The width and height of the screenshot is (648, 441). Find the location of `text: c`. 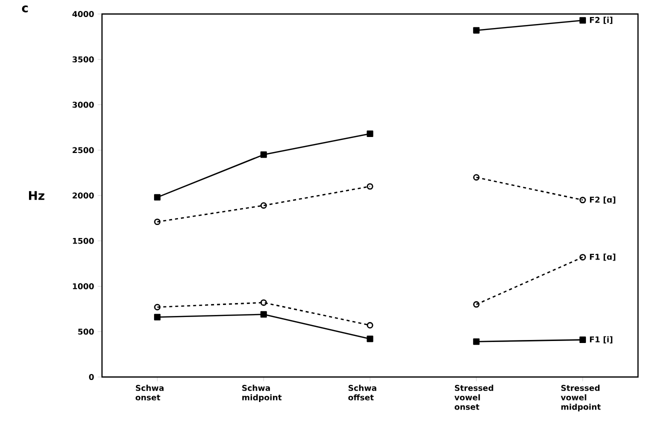

text: c is located at coordinates (25, 9).